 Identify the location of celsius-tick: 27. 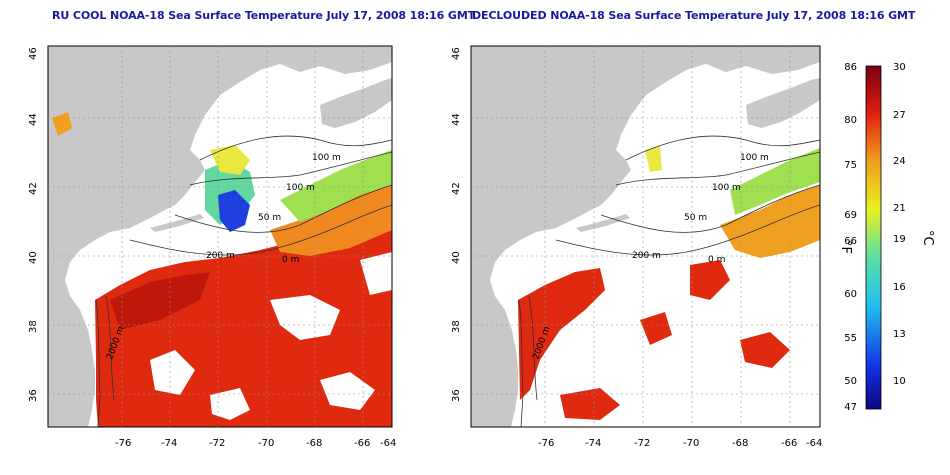
(899, 115).